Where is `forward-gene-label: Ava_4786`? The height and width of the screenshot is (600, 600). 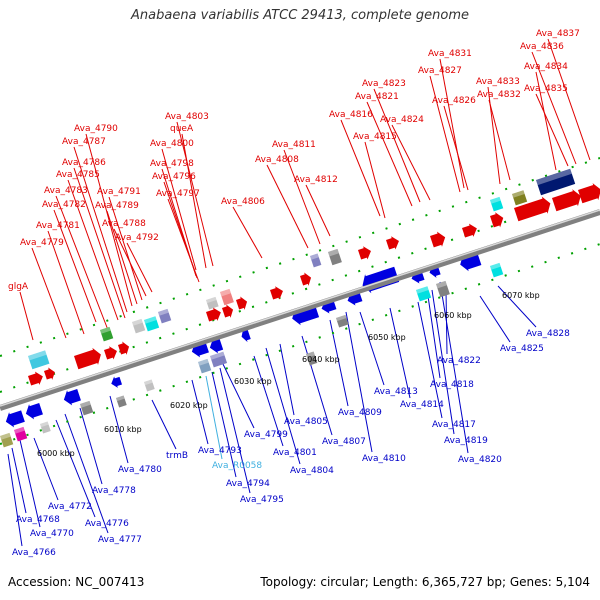
forward-gene-label: Ava_4786 is located at coordinates (84, 163).